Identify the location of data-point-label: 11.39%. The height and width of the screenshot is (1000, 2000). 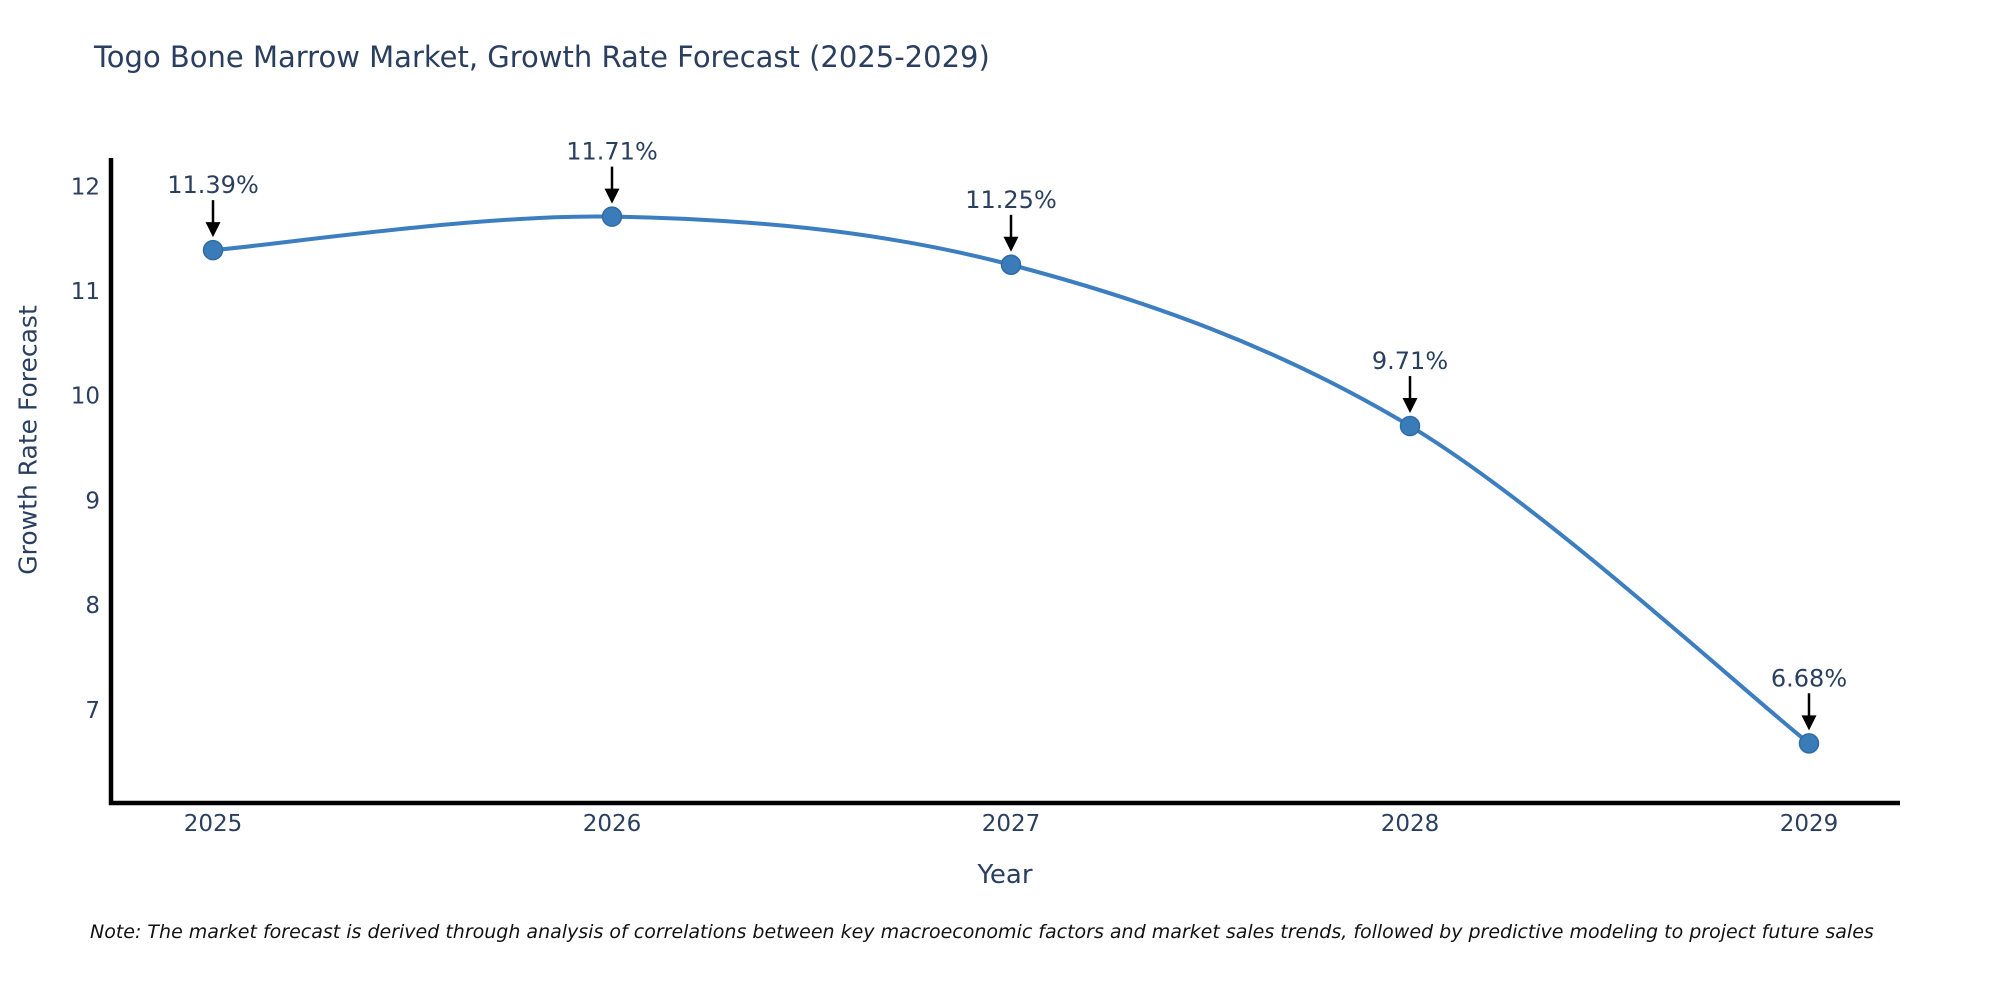
(213, 185).